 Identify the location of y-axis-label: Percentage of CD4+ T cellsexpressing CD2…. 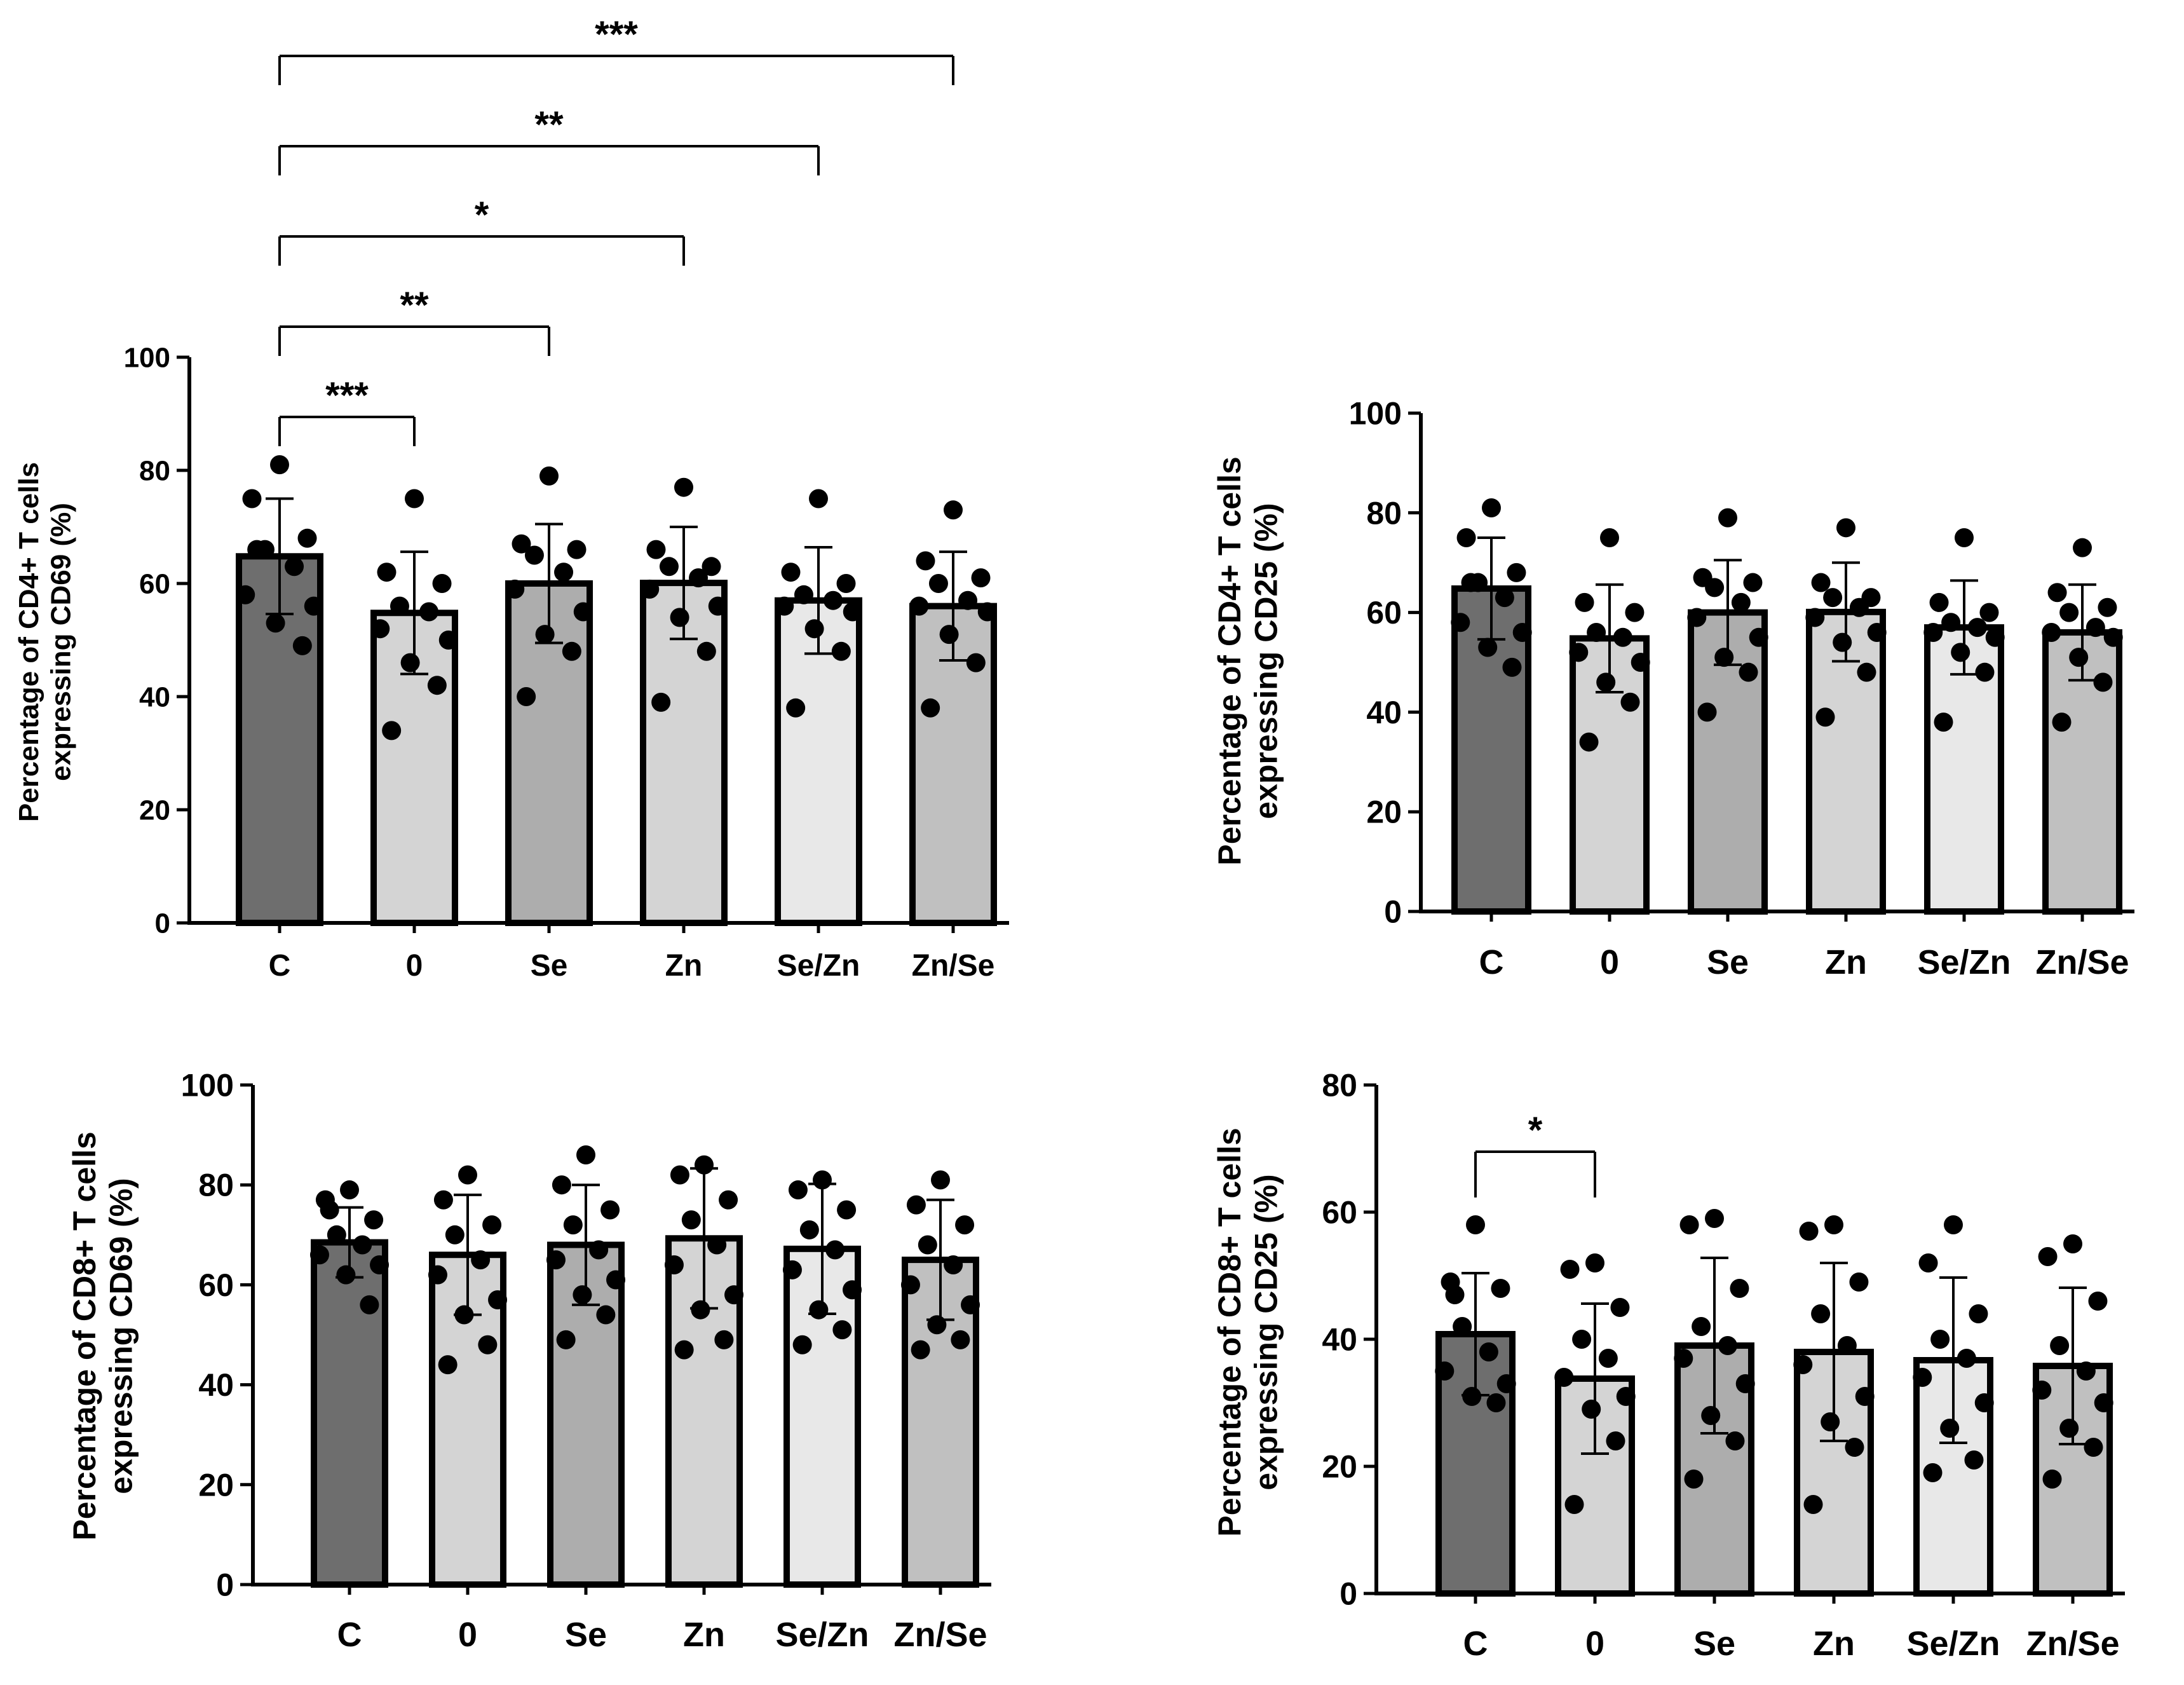
(1248, 660).